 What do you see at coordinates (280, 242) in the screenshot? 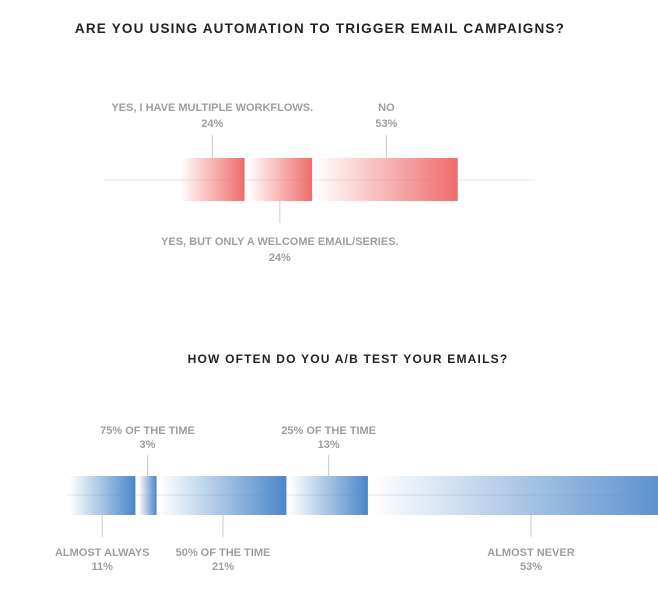
I see `chart1-category-label-1: YES, BUT ONLY A WELCOME EMAIL/SERIES.` at bounding box center [280, 242].